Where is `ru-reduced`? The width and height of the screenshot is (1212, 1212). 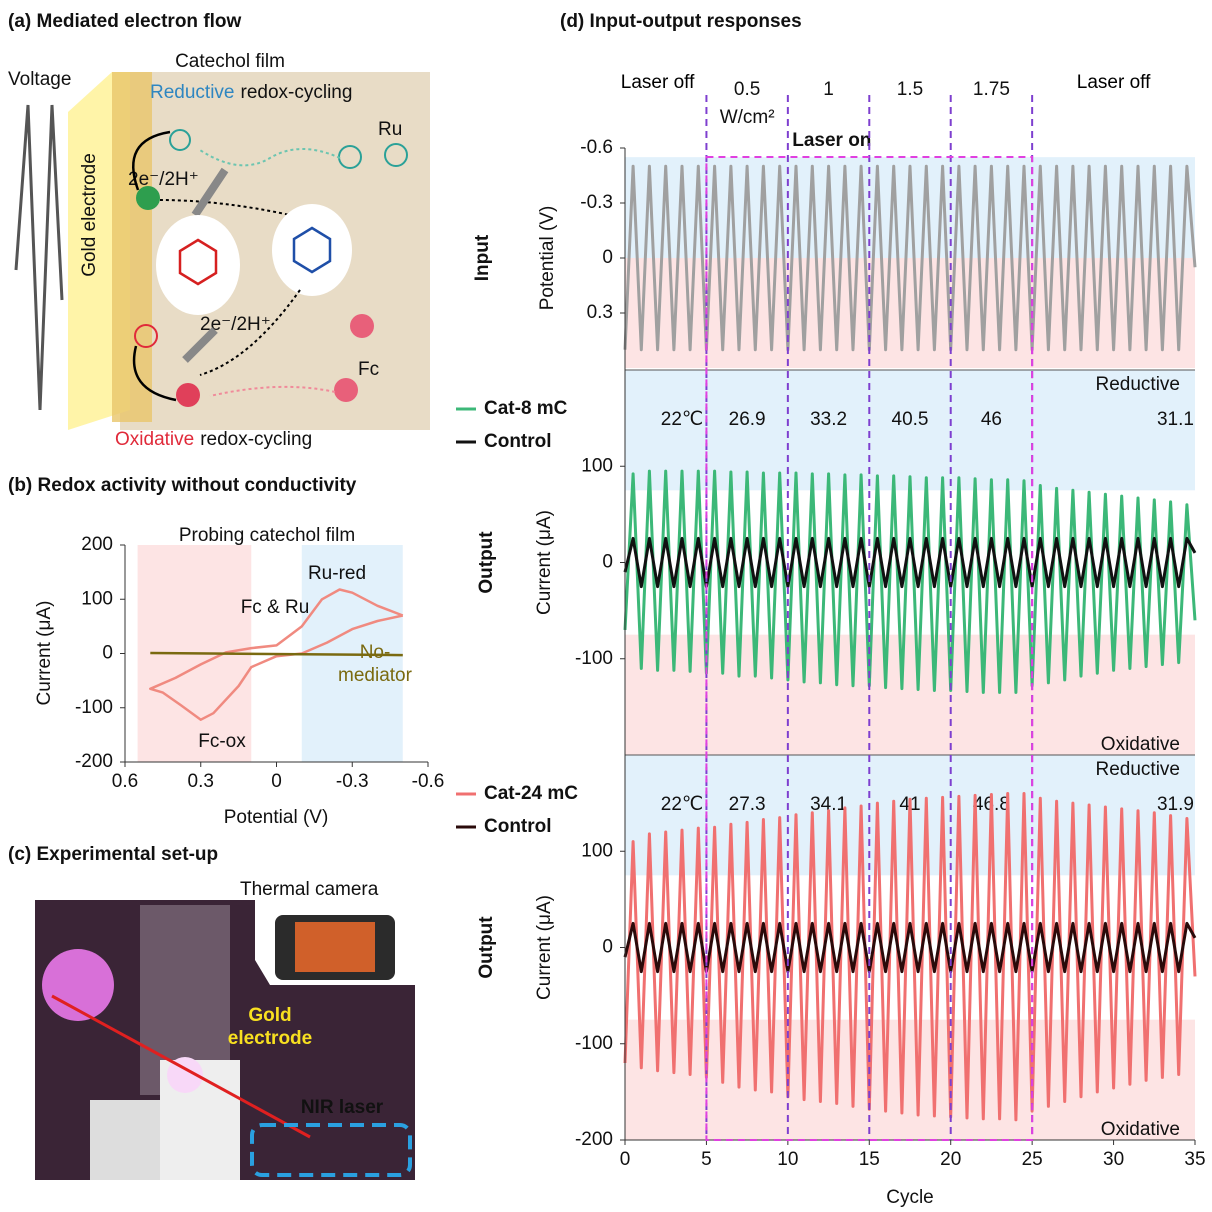 ru-reduced is located at coordinates (148, 198).